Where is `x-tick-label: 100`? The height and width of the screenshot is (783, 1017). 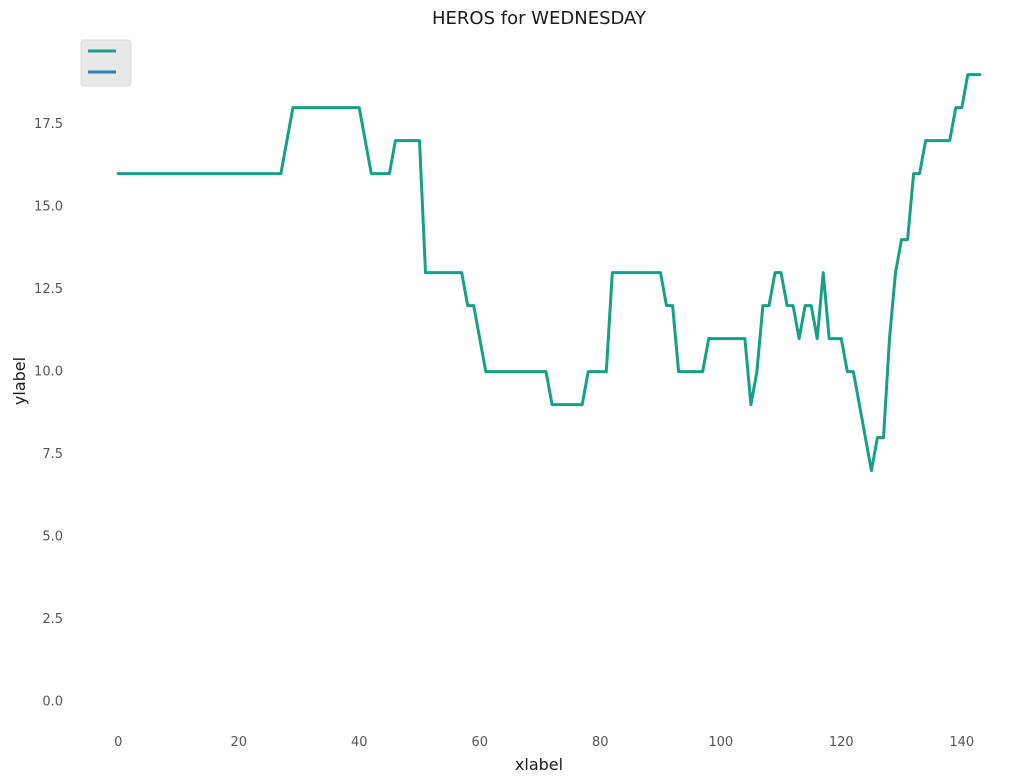
x-tick-label: 100 is located at coordinates (720, 742).